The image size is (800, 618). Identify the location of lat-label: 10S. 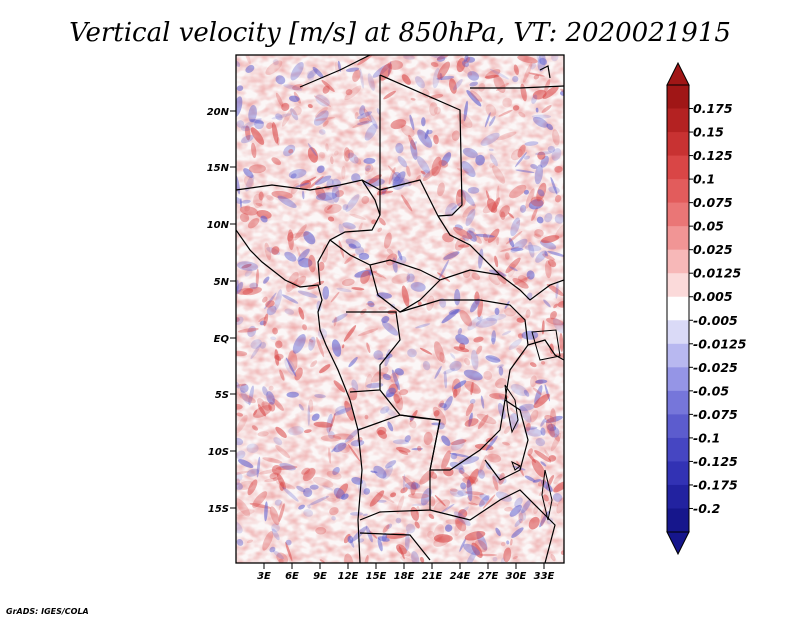
(218, 452).